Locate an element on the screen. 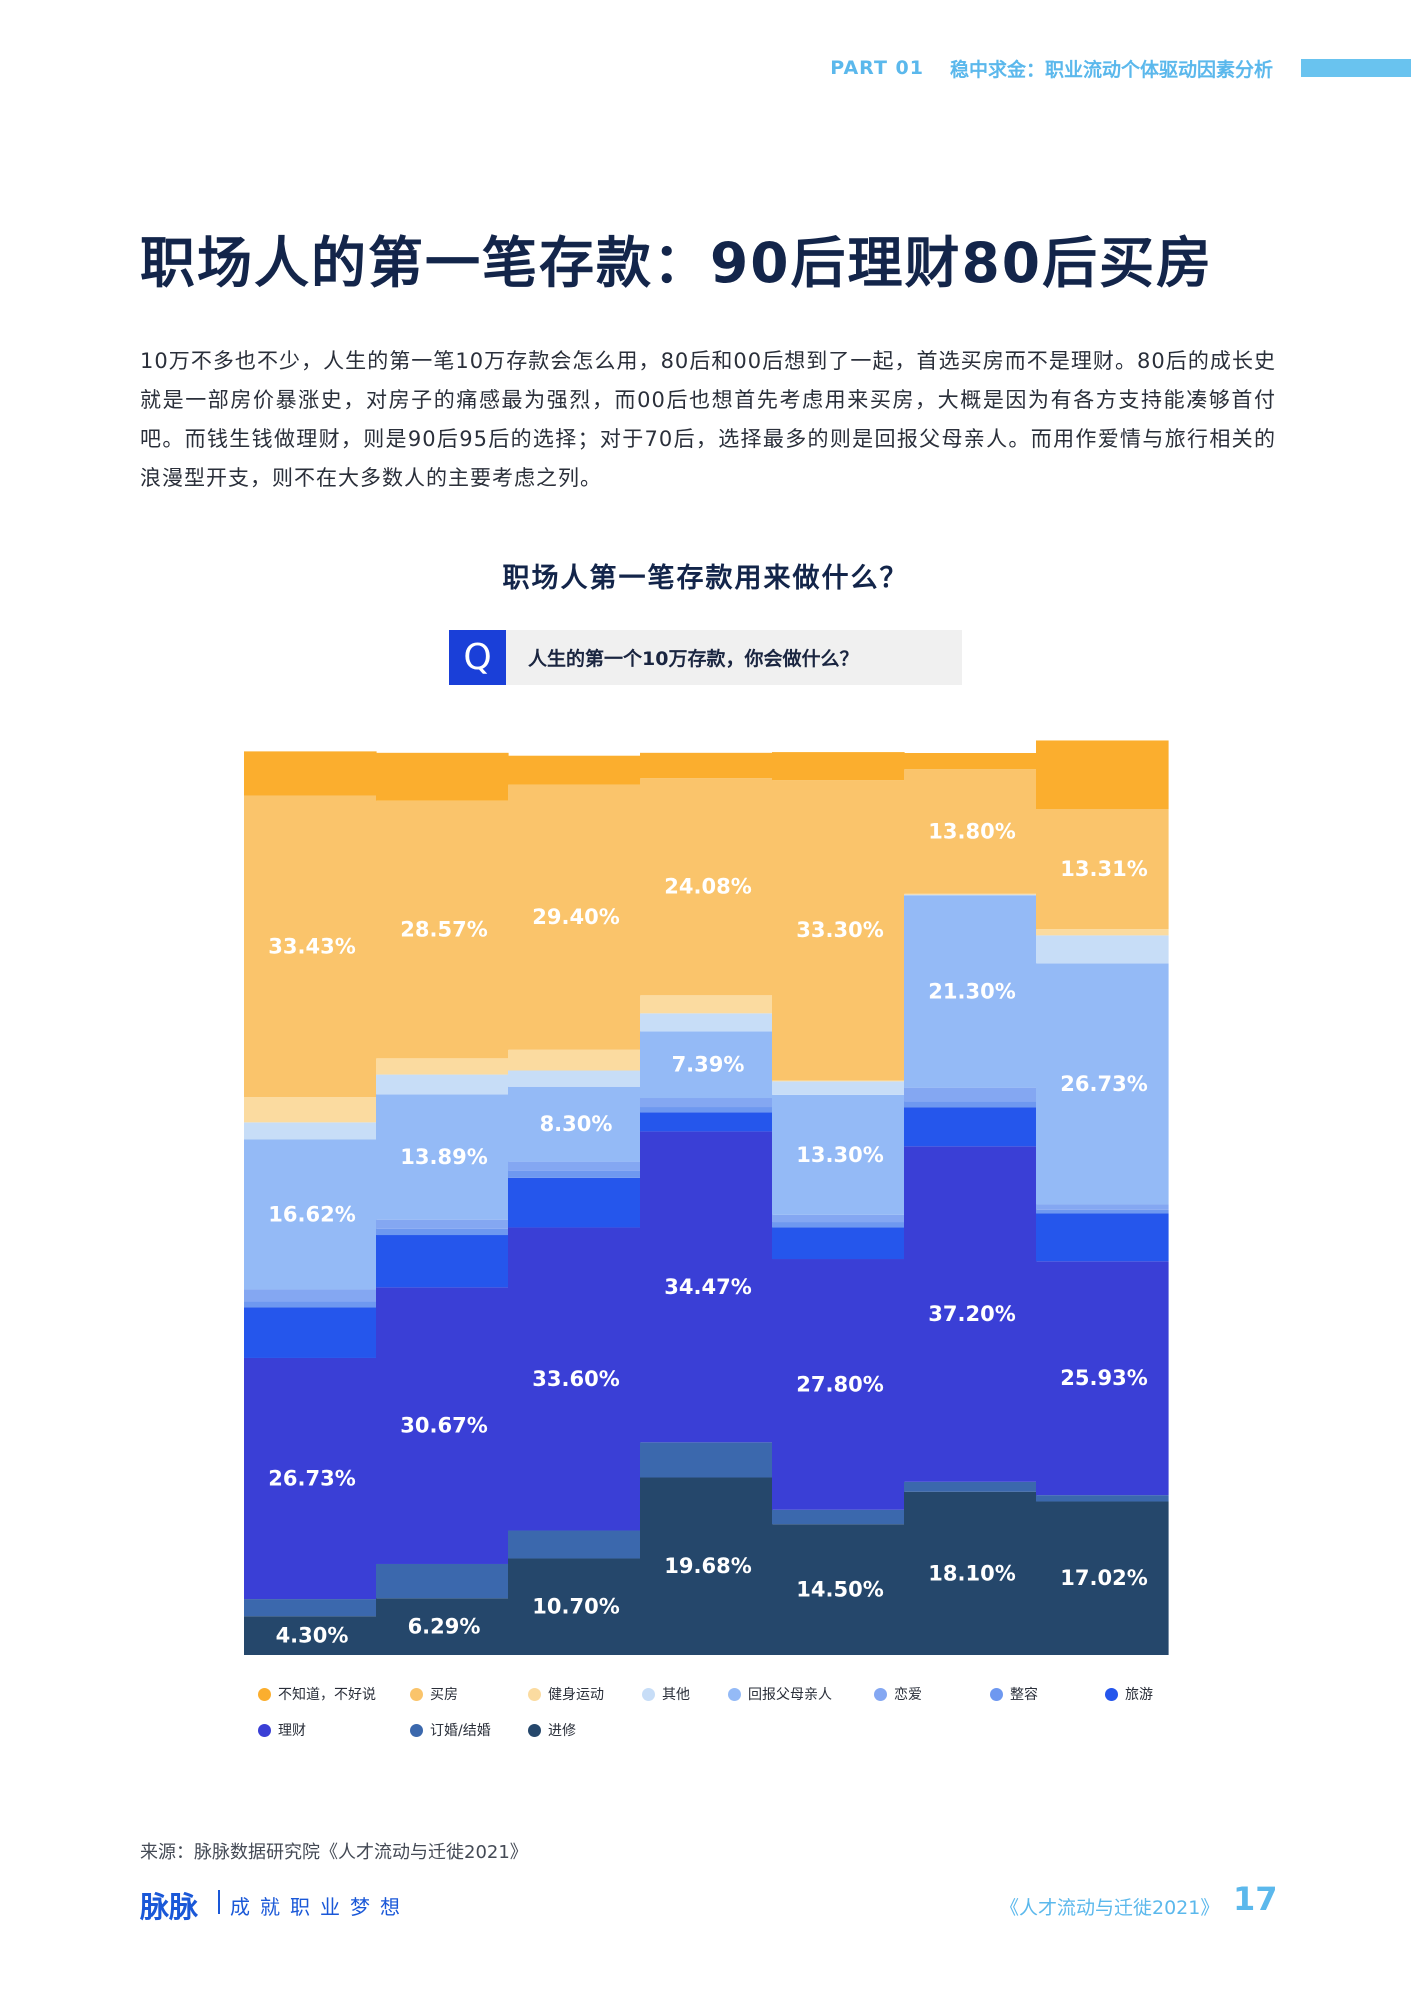 The width and height of the screenshot is (1411, 1995). legend-label: 旅游 is located at coordinates (1139, 1695).